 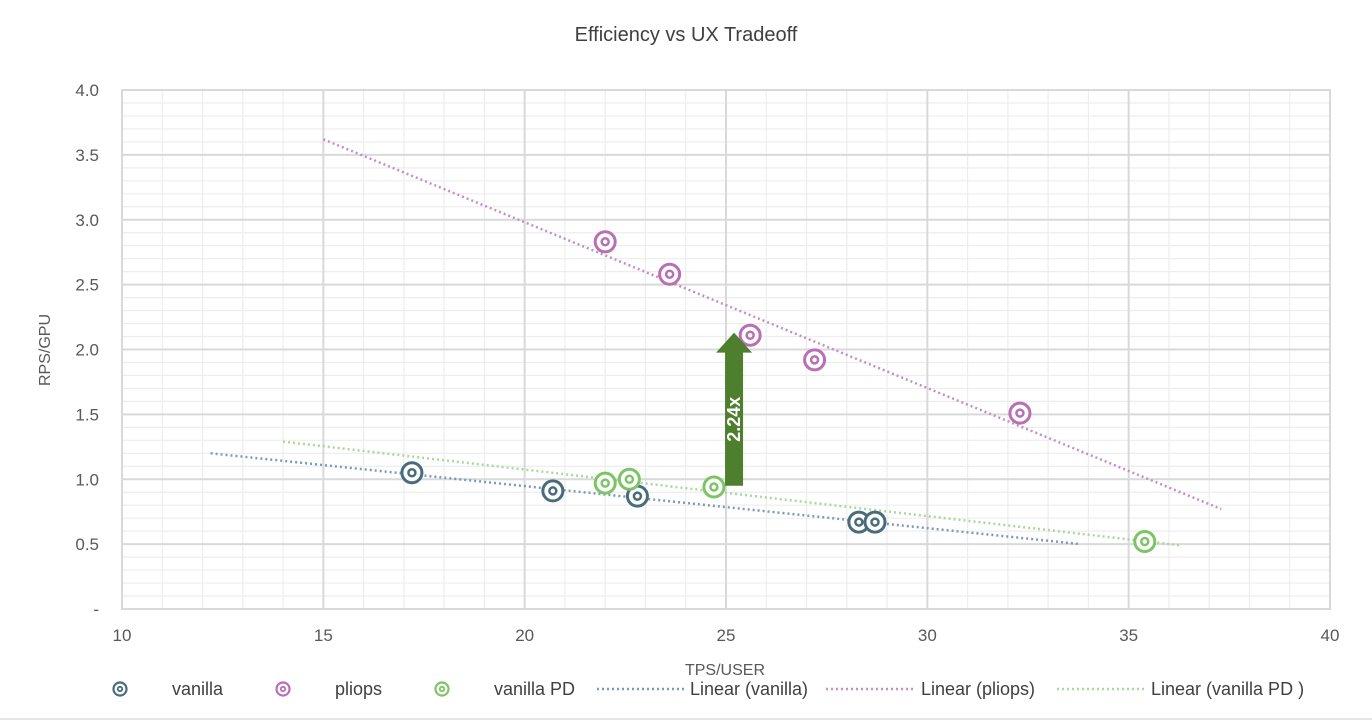 What do you see at coordinates (87, 414) in the screenshot?
I see `y-tick-label: 1.5` at bounding box center [87, 414].